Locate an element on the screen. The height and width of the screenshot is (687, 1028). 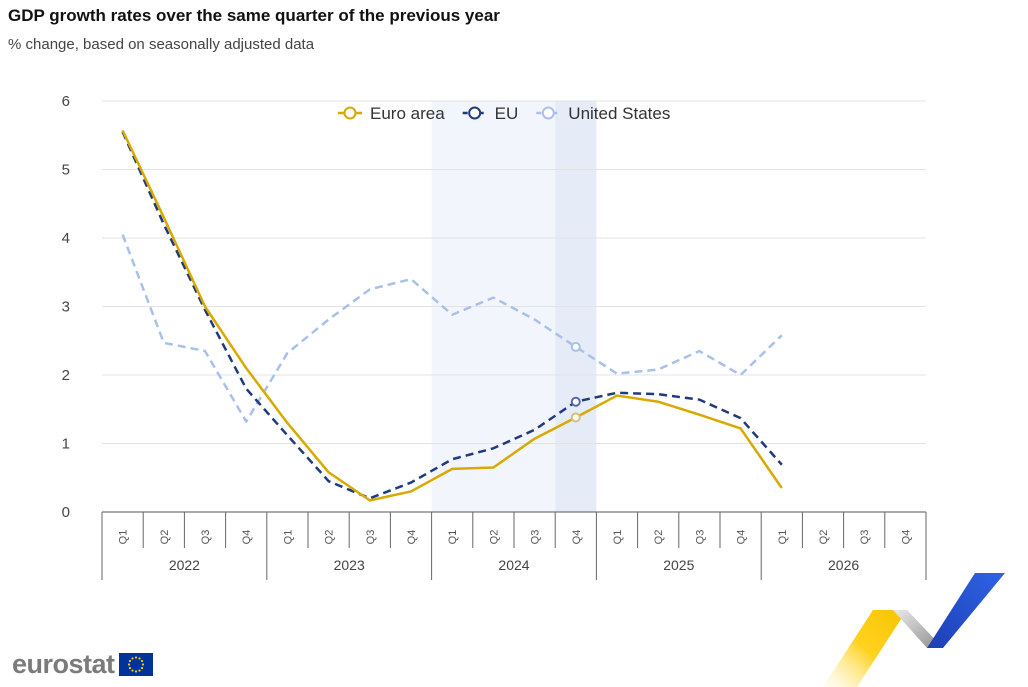
y-tick-label: 3 is located at coordinates (66, 307).